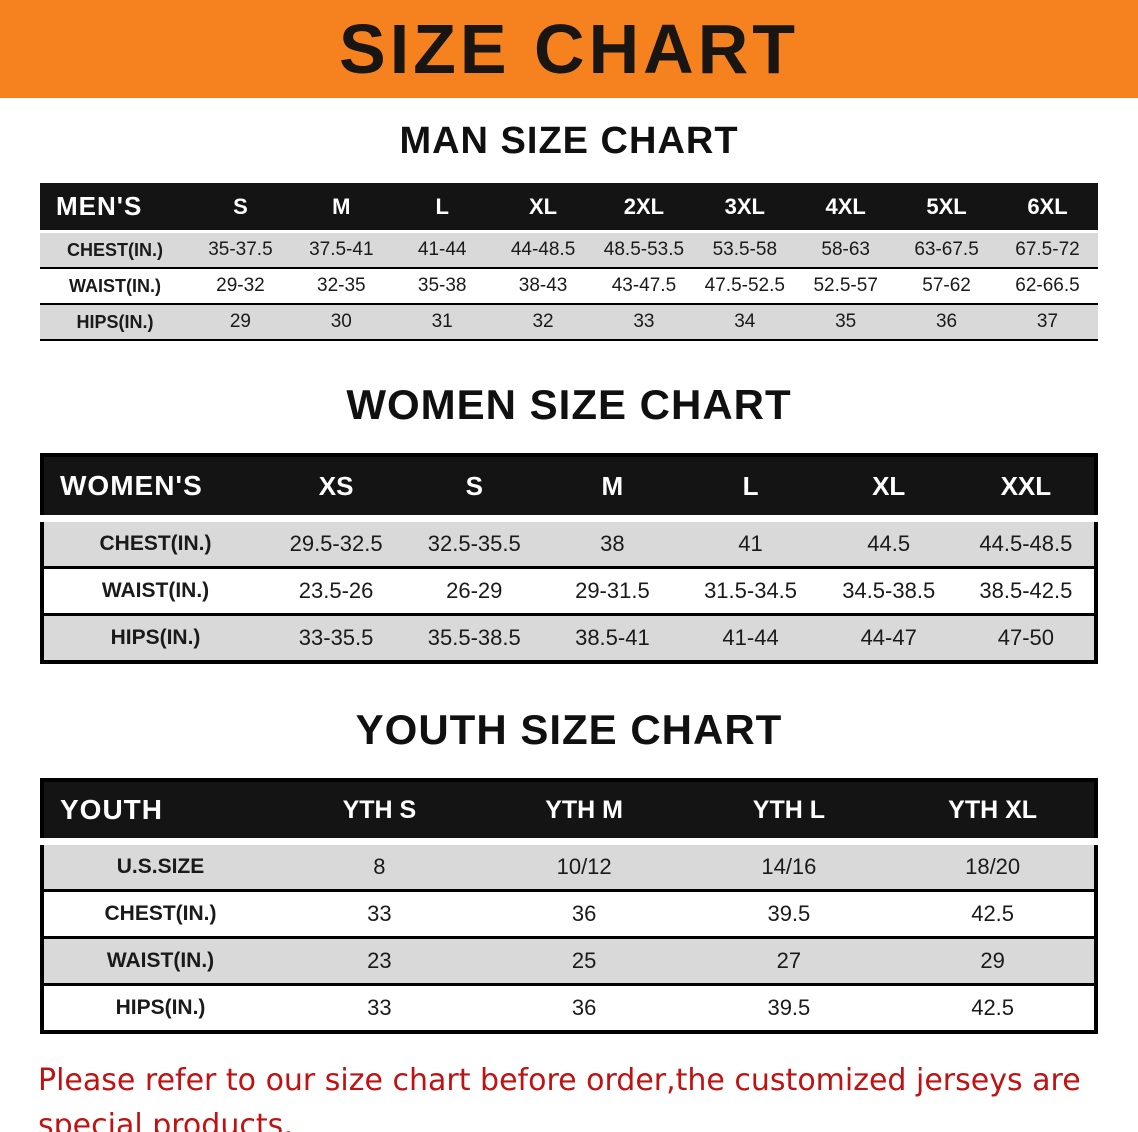 This screenshot has width=1138, height=1132. What do you see at coordinates (744, 285) in the screenshot?
I see `size-value: 47.5-52.5` at bounding box center [744, 285].